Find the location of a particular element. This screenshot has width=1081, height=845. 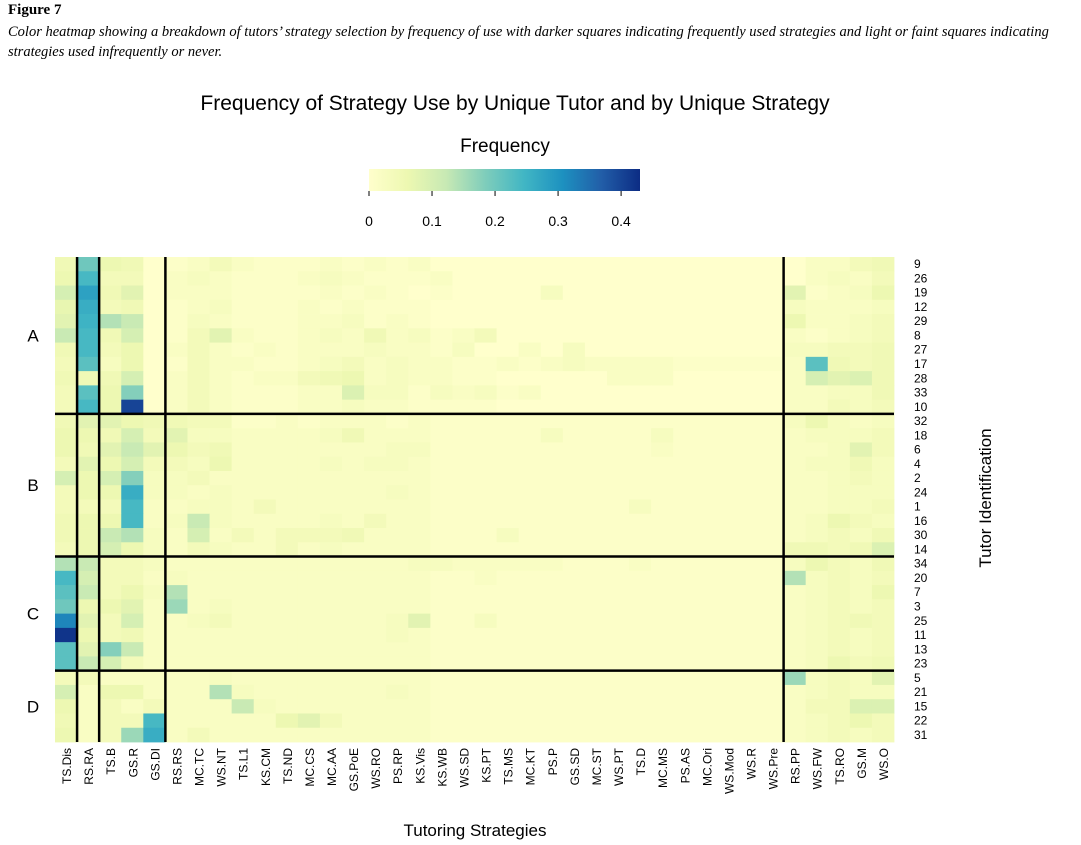

x-tick-label: TS.RO is located at coordinates (840, 766).